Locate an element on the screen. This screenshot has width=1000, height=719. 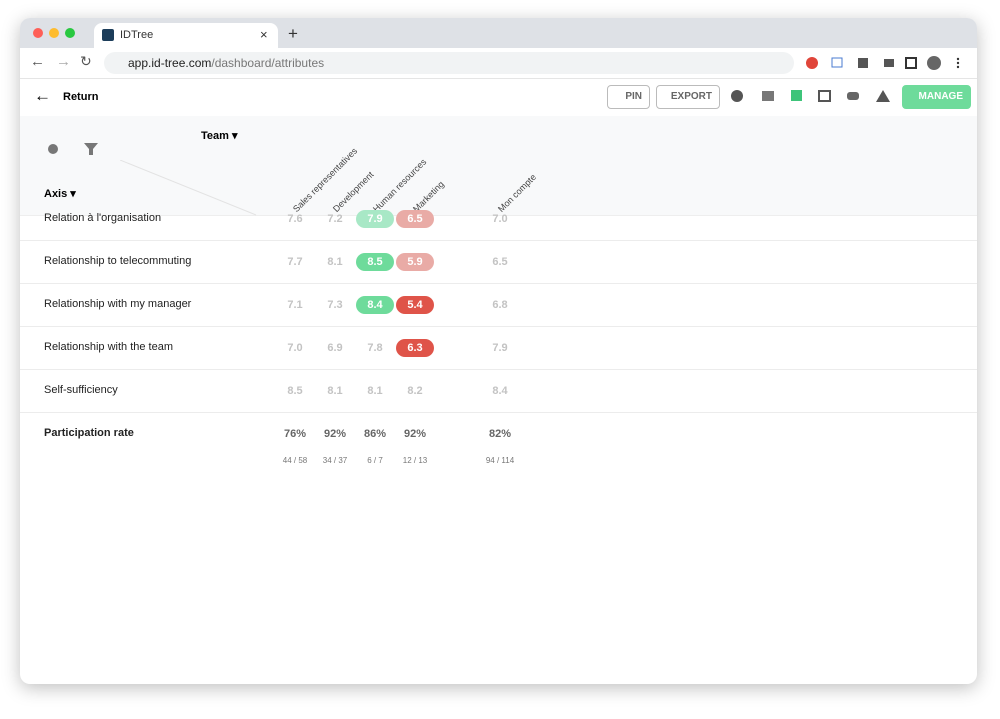
score-cell: 8.2 is located at coordinates (415, 391).